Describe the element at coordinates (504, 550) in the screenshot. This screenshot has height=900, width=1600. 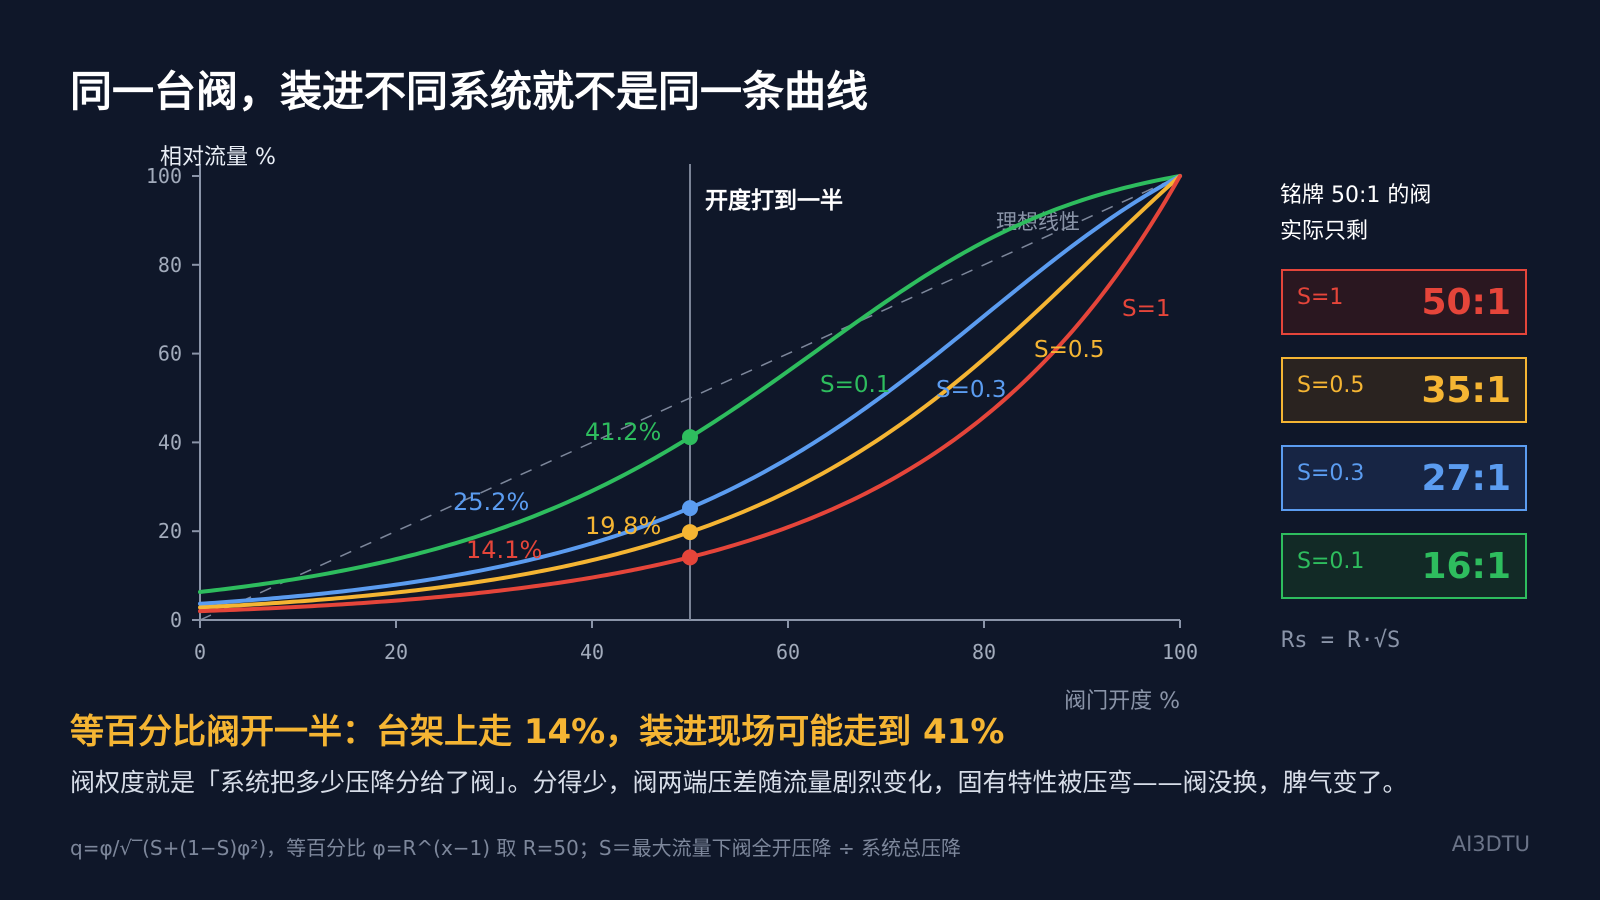
I see `point-value-label: 14.1%` at that location.